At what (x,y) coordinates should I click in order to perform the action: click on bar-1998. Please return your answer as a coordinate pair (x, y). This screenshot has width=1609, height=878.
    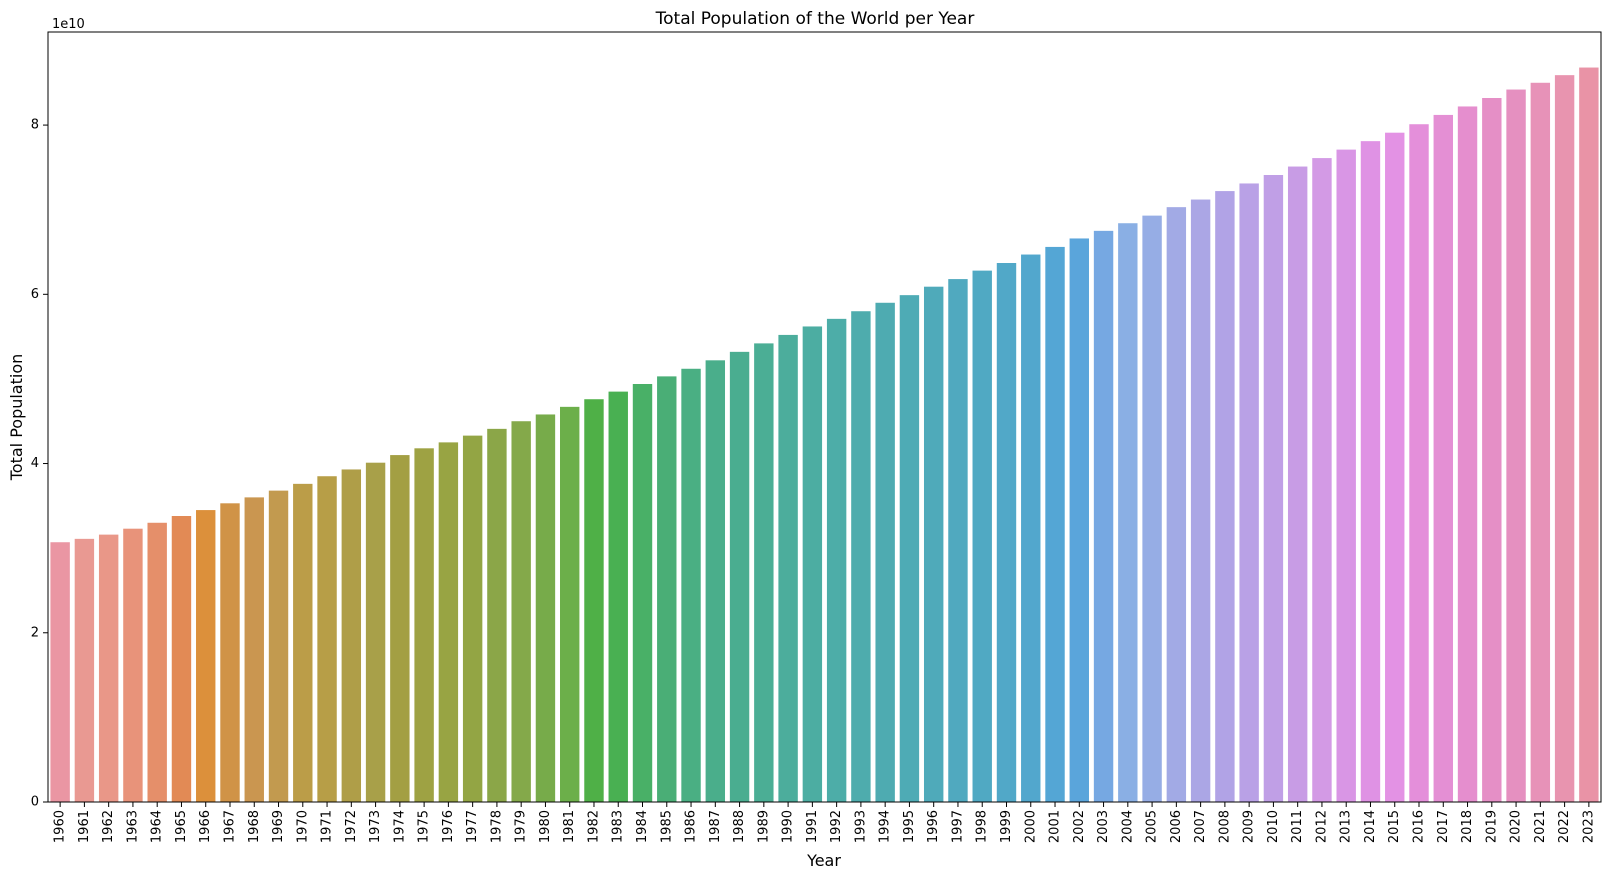
    Looking at the image, I should click on (982, 536).